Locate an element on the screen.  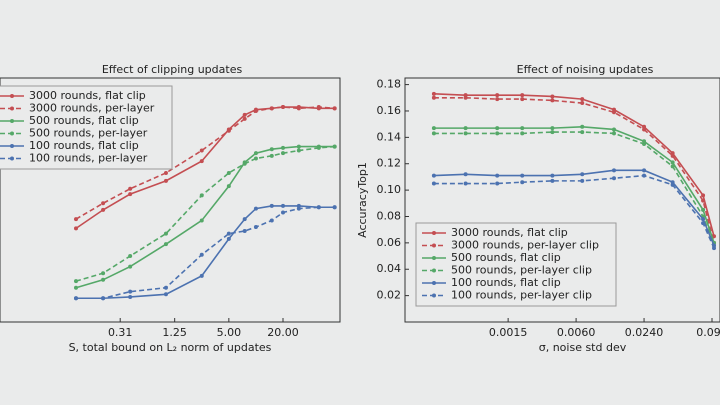
y-tick-label: 0.08 is located at coordinates (389, 215).